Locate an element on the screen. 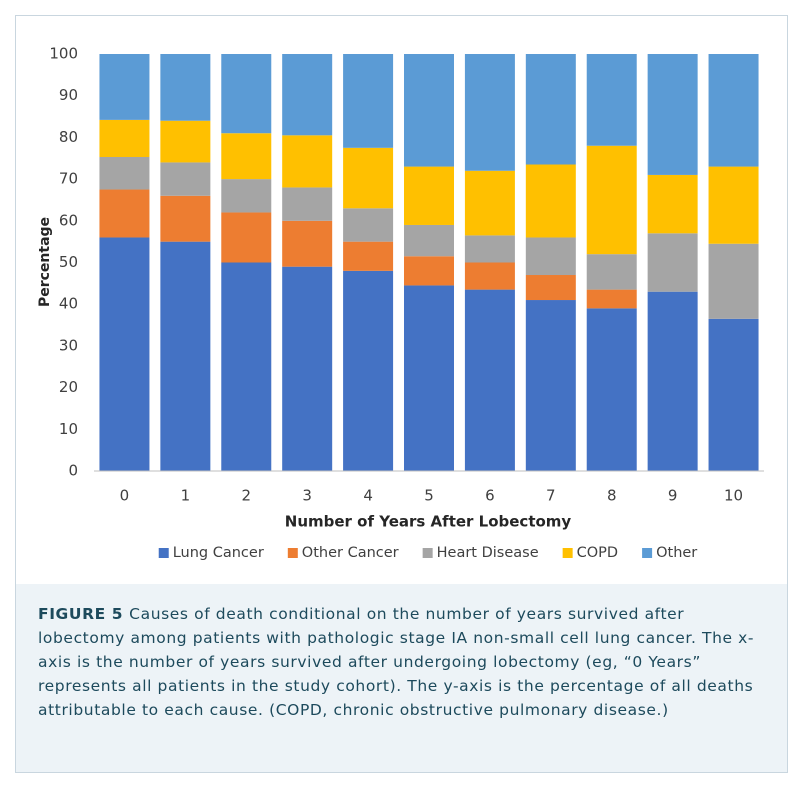 The height and width of the screenshot is (792, 806). y-tick-label: 0 is located at coordinates (73, 471).